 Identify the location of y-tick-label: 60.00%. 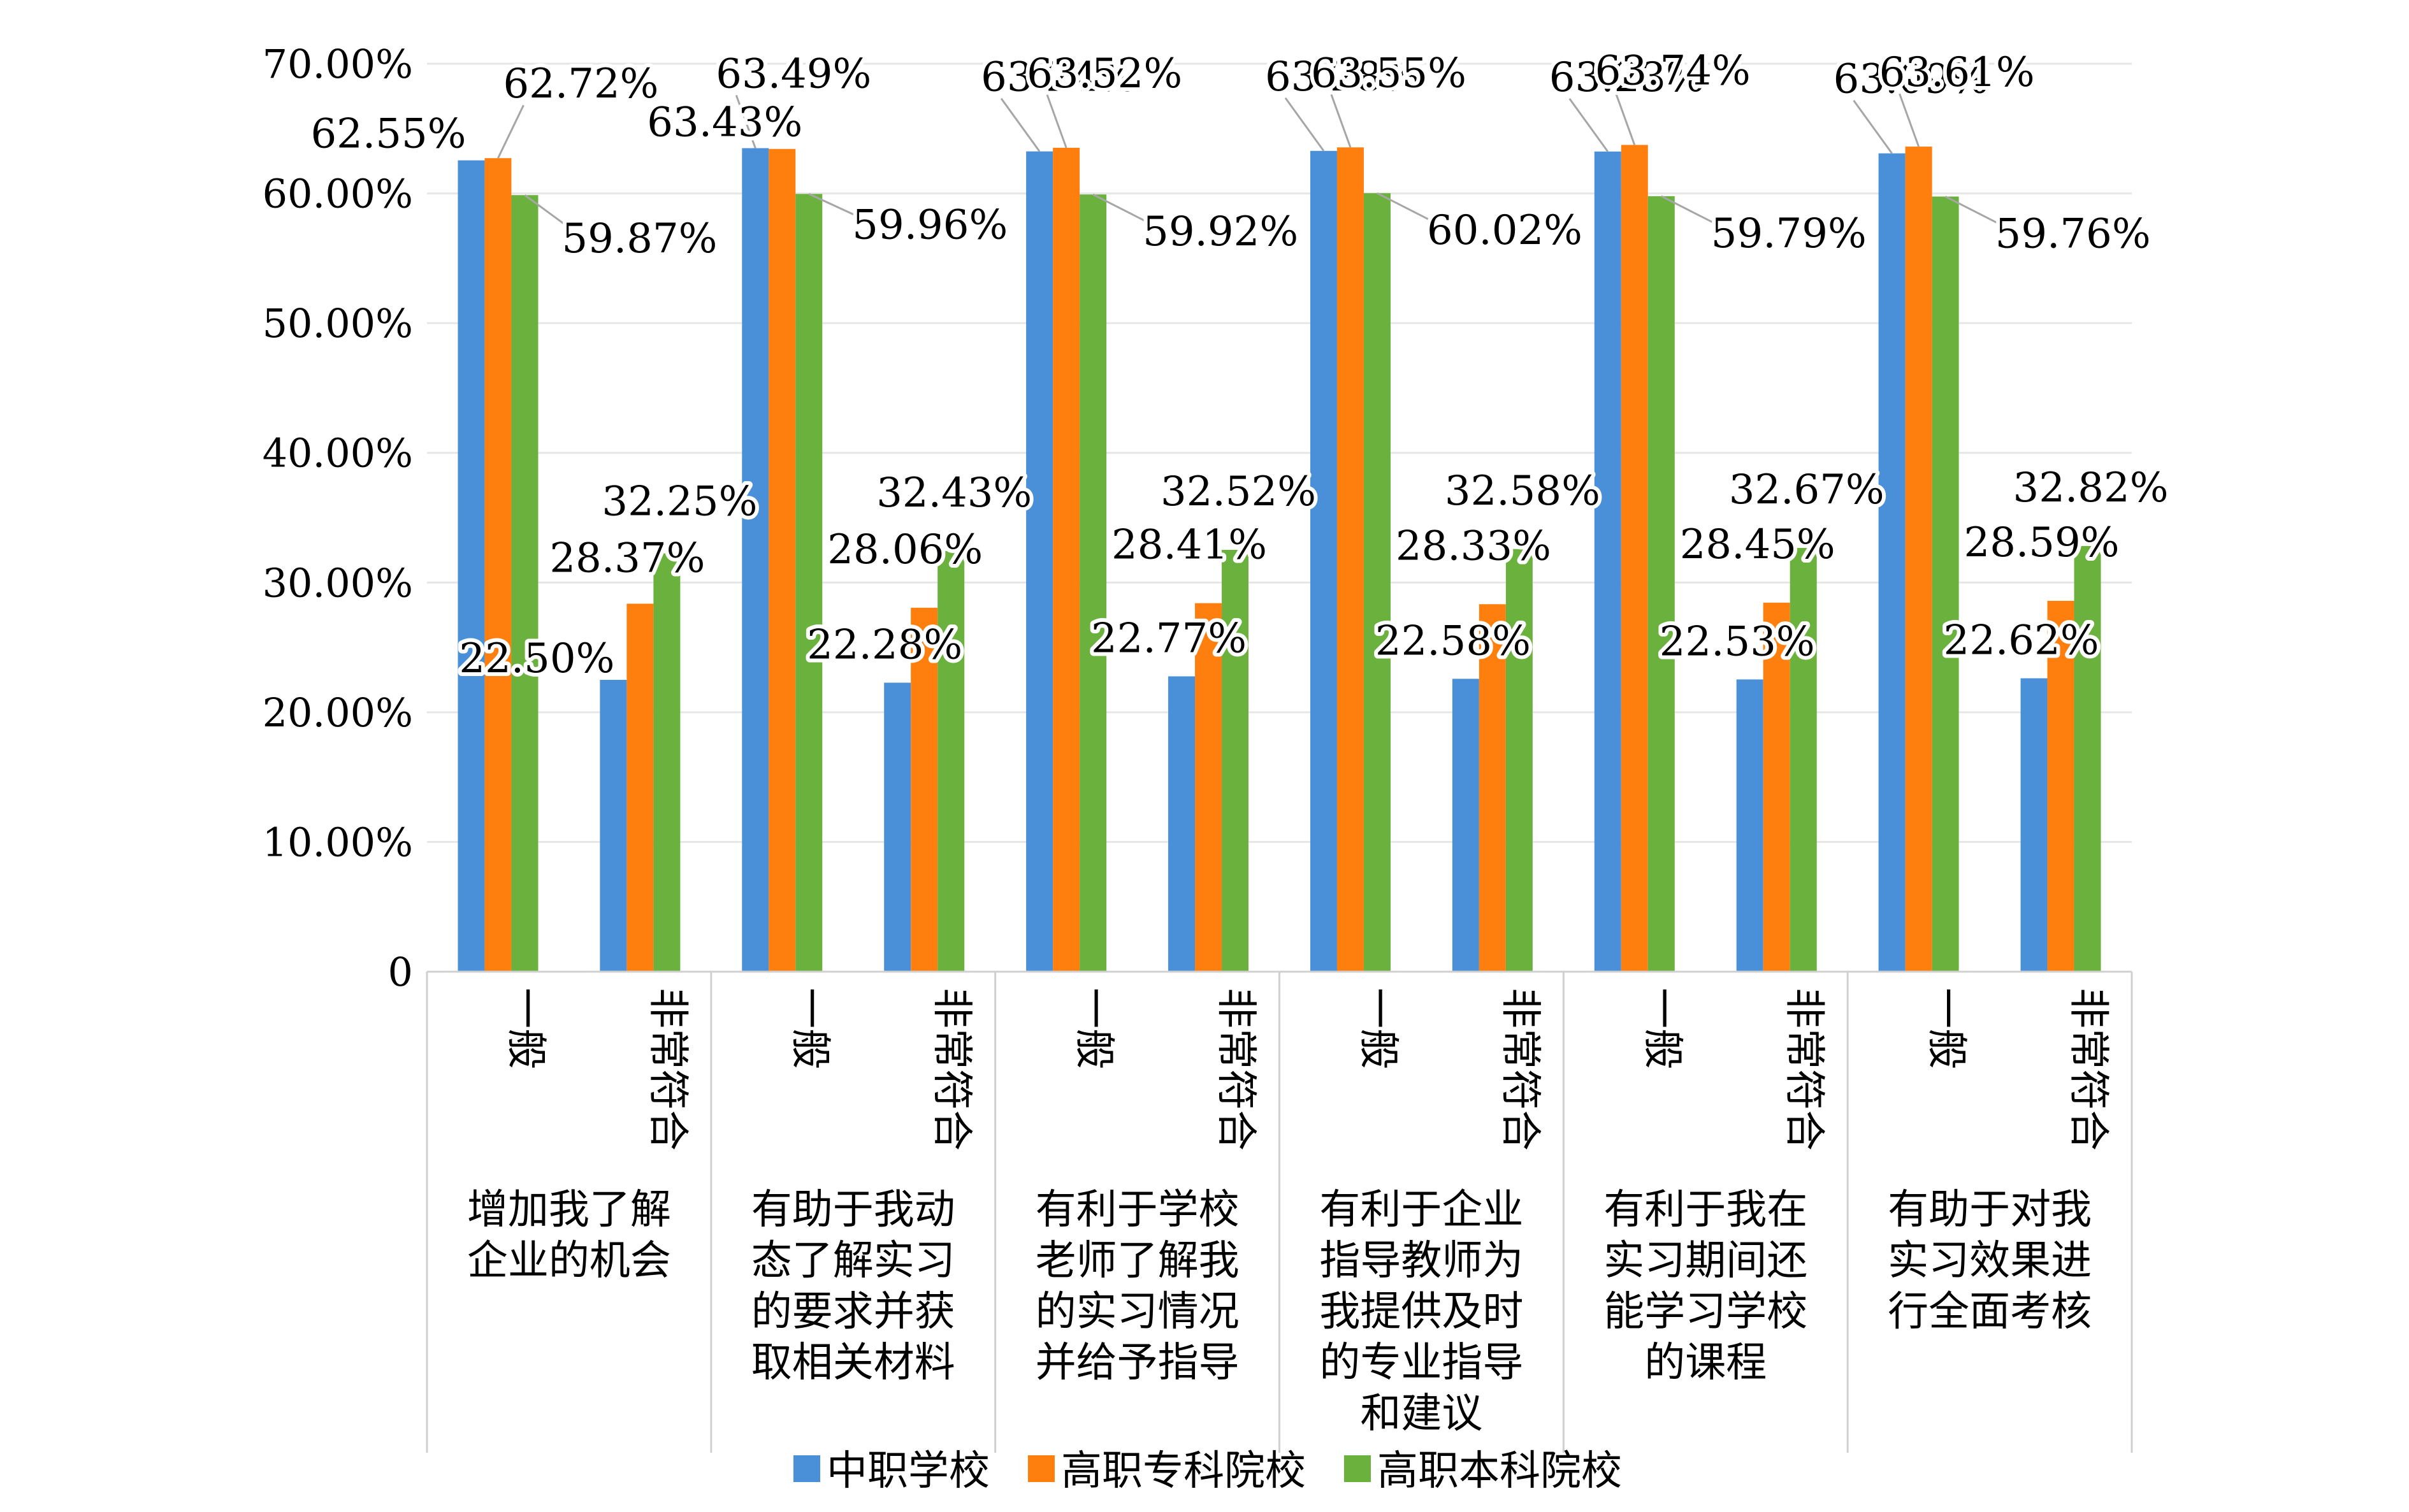
(338, 194).